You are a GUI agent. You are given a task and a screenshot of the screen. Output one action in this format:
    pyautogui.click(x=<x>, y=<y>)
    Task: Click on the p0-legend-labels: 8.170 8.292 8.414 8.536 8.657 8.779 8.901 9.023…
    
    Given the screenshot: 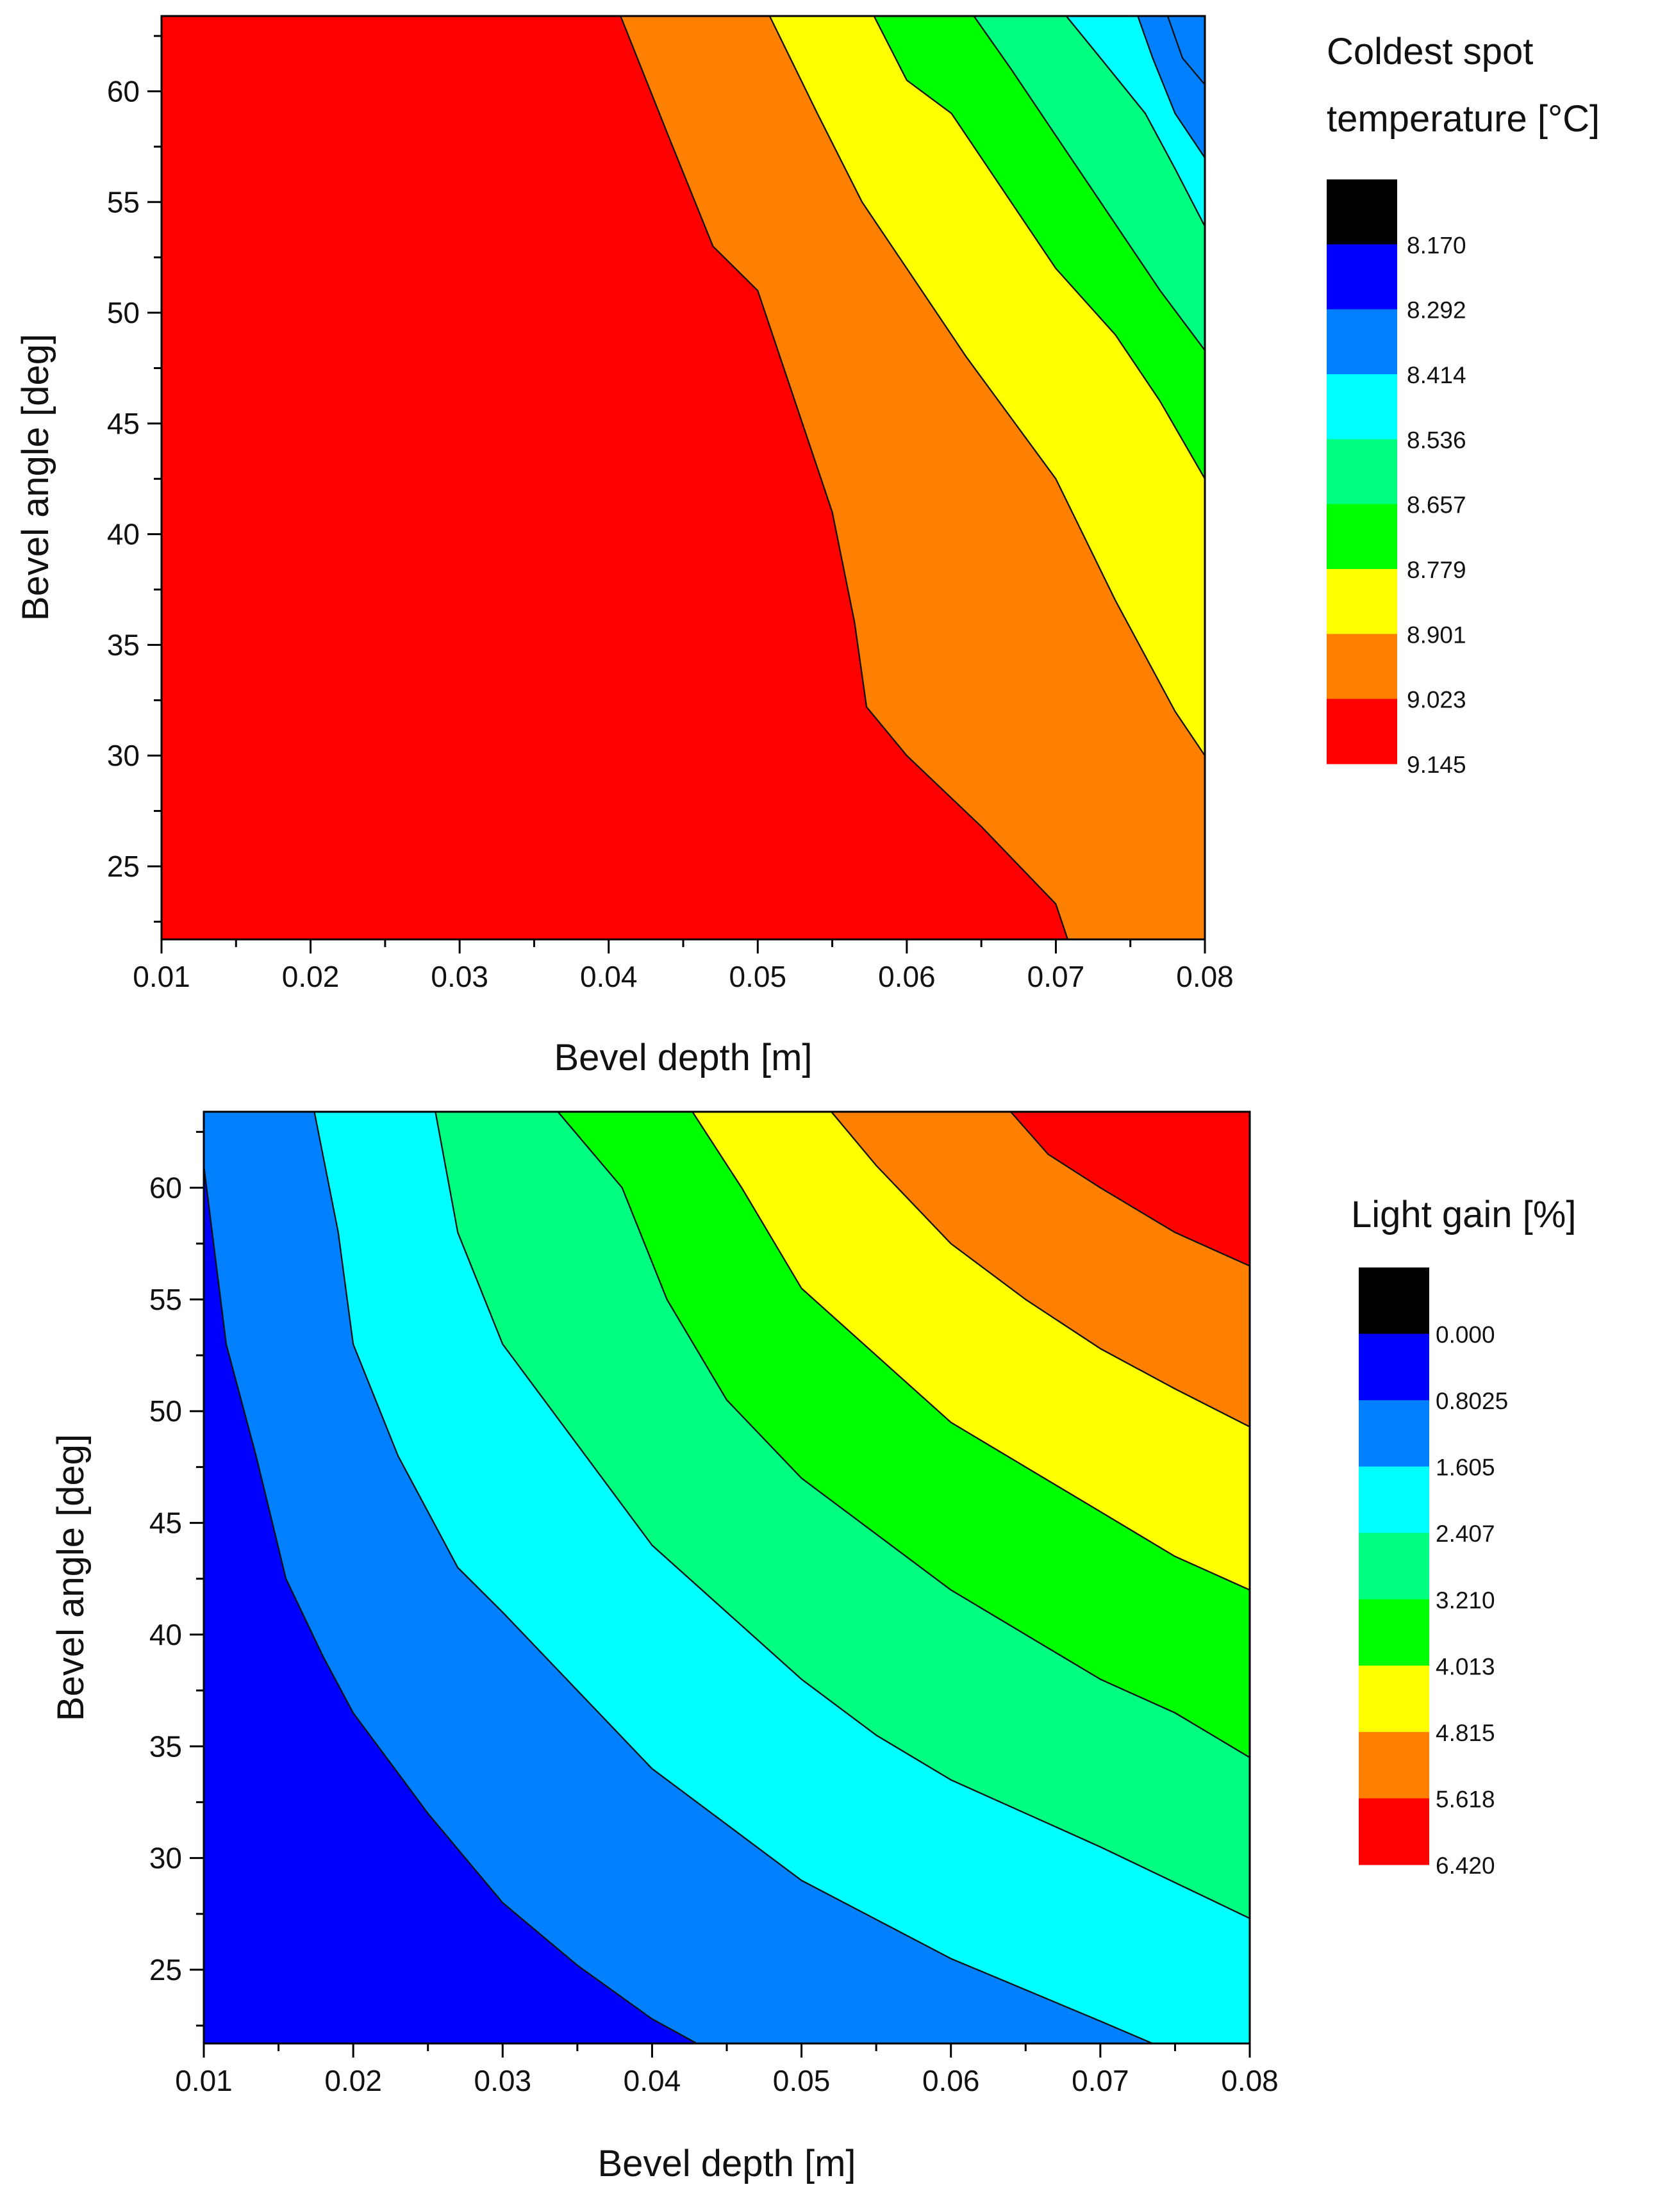 What is the action you would take?
    pyautogui.click(x=1436, y=505)
    